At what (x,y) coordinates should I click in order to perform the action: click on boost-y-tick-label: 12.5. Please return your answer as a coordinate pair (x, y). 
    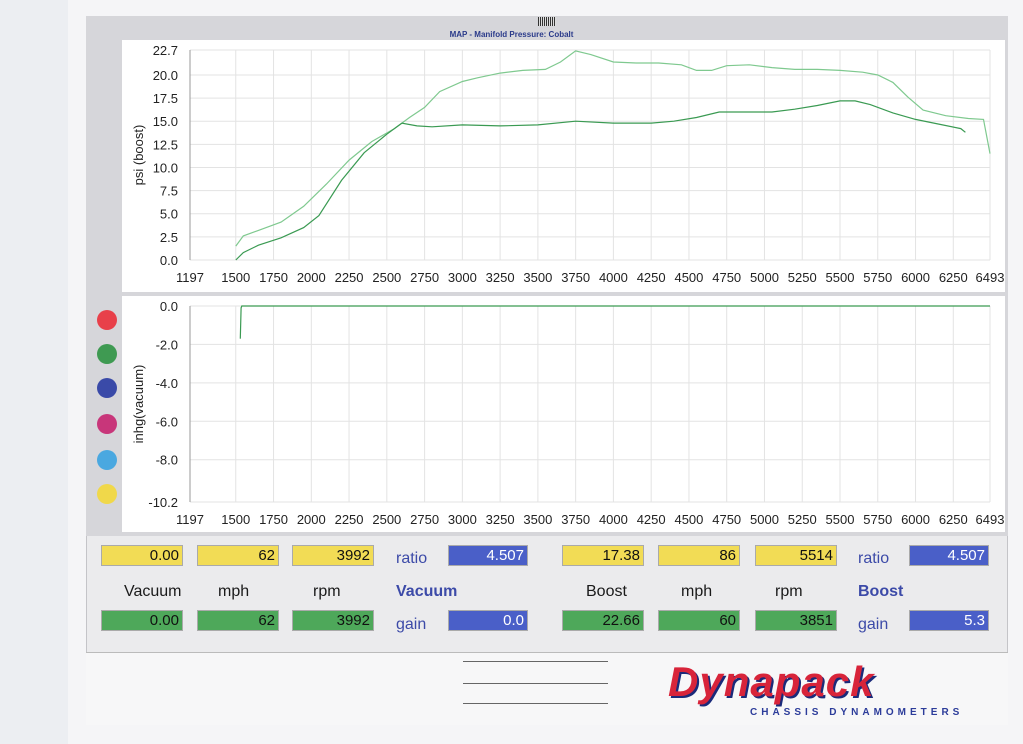
    Looking at the image, I should click on (165, 144).